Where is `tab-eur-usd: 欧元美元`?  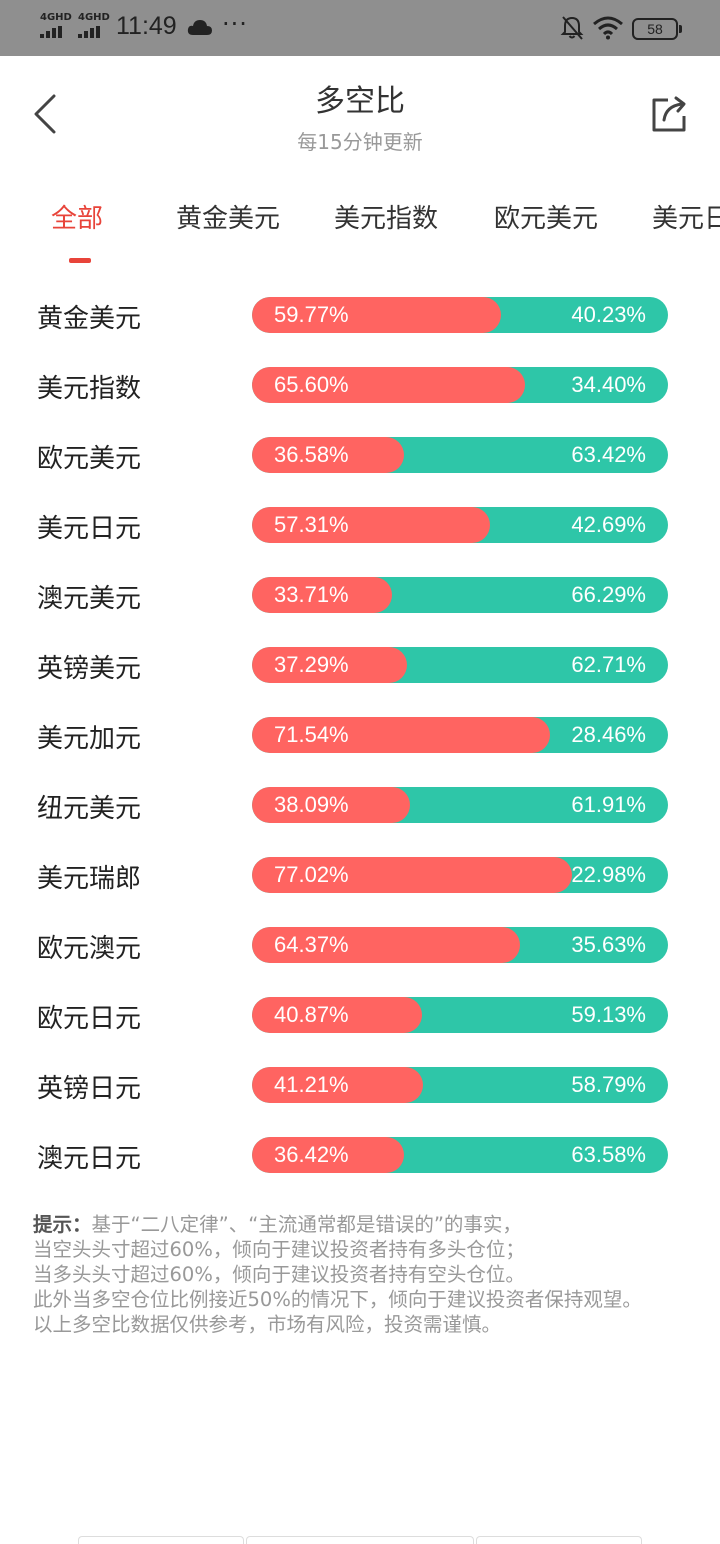
tab-eur-usd: 欧元美元 is located at coordinates (546, 219).